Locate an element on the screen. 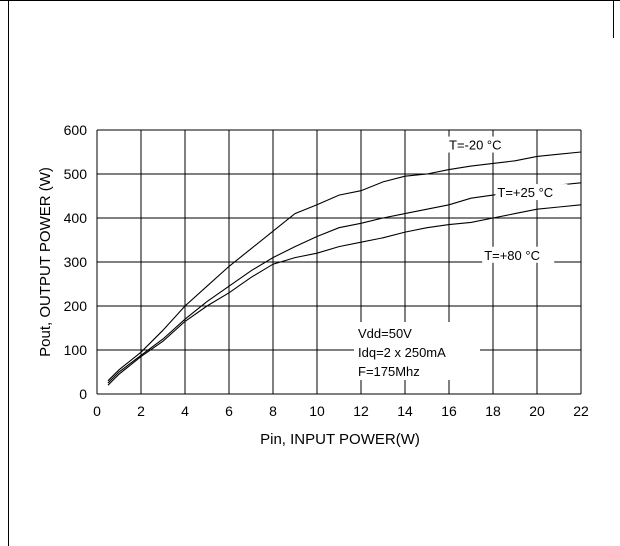 This screenshot has width=620, height=546. y-tick-labels: 0 100 200 300 400 500 600 is located at coordinates (76, 262).